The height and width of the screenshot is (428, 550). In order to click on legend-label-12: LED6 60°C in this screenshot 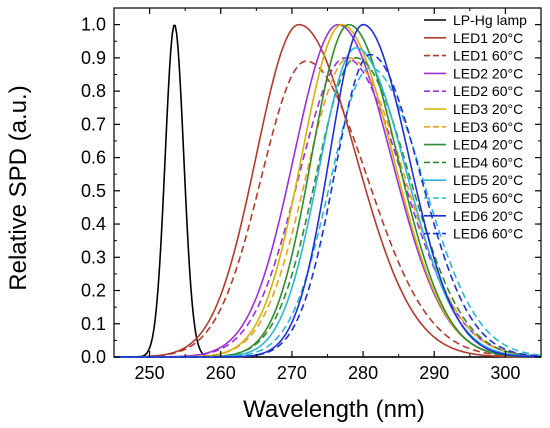, I will do `click(488, 234)`.